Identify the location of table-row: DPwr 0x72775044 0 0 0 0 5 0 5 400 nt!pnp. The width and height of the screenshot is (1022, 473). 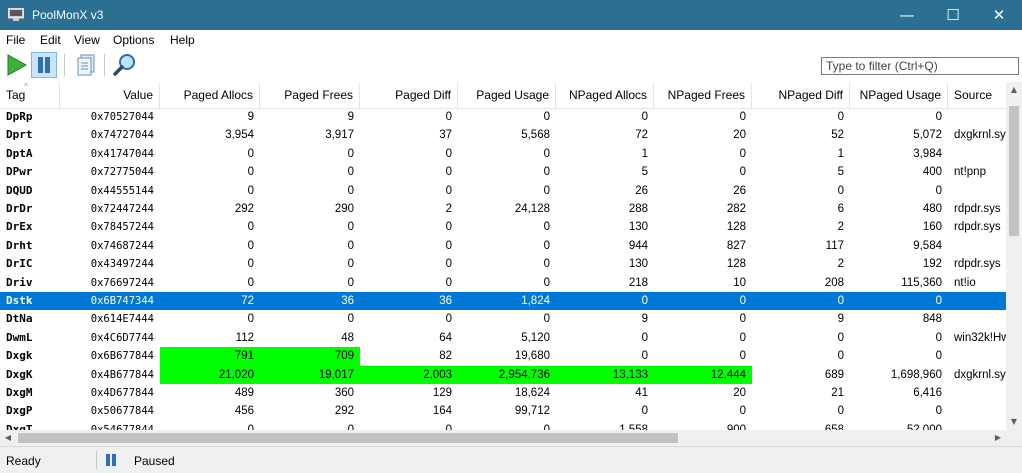
(503, 172).